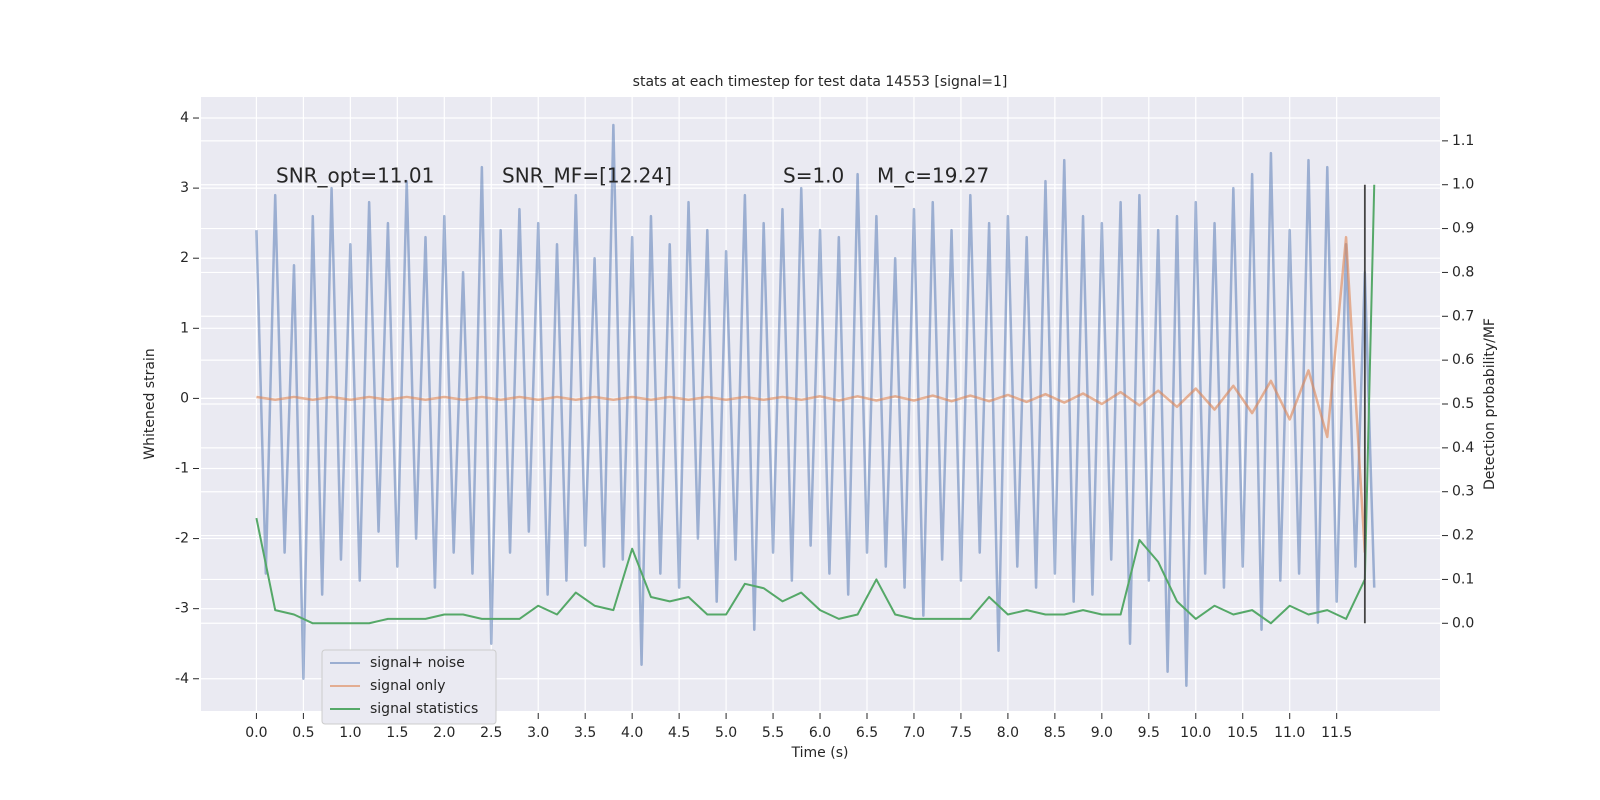 The image size is (1600, 800). I want to click on x-tick-label: 11.0, so click(1289, 733).